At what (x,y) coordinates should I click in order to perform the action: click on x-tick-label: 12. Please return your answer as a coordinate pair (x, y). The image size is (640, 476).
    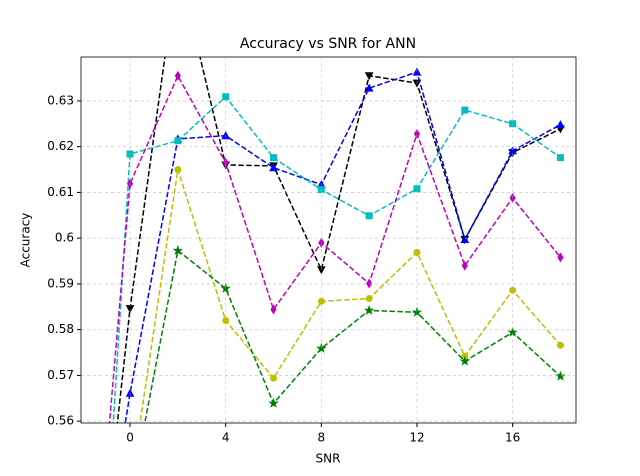
    Looking at the image, I should click on (416, 438).